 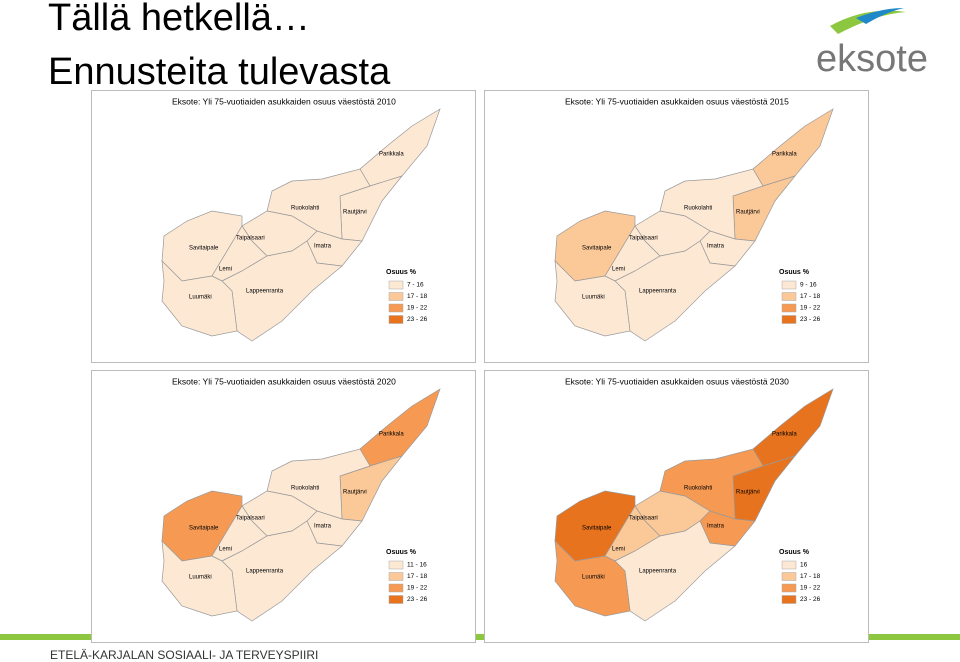 What do you see at coordinates (415, 285) in the screenshot?
I see `legend-label: 7 - 16` at bounding box center [415, 285].